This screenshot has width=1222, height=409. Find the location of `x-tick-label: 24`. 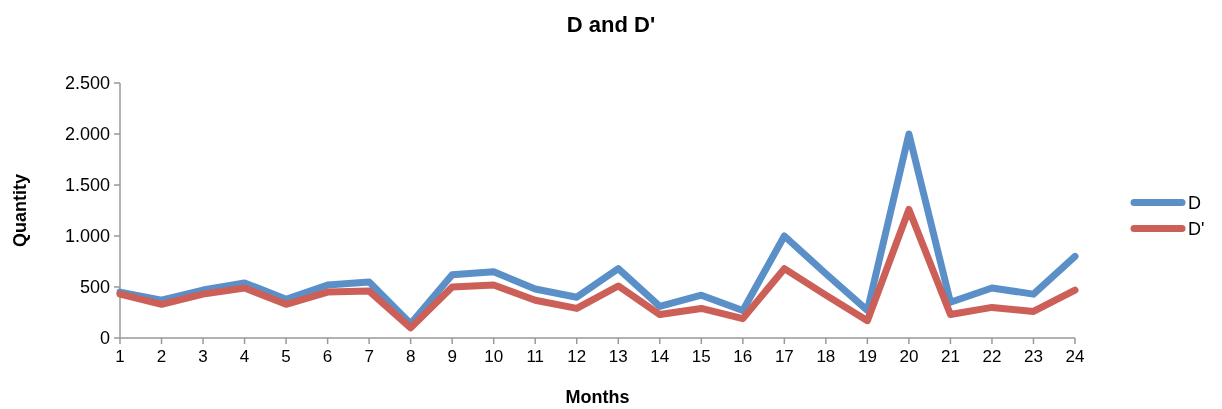

x-tick-label: 24 is located at coordinates (1075, 356).